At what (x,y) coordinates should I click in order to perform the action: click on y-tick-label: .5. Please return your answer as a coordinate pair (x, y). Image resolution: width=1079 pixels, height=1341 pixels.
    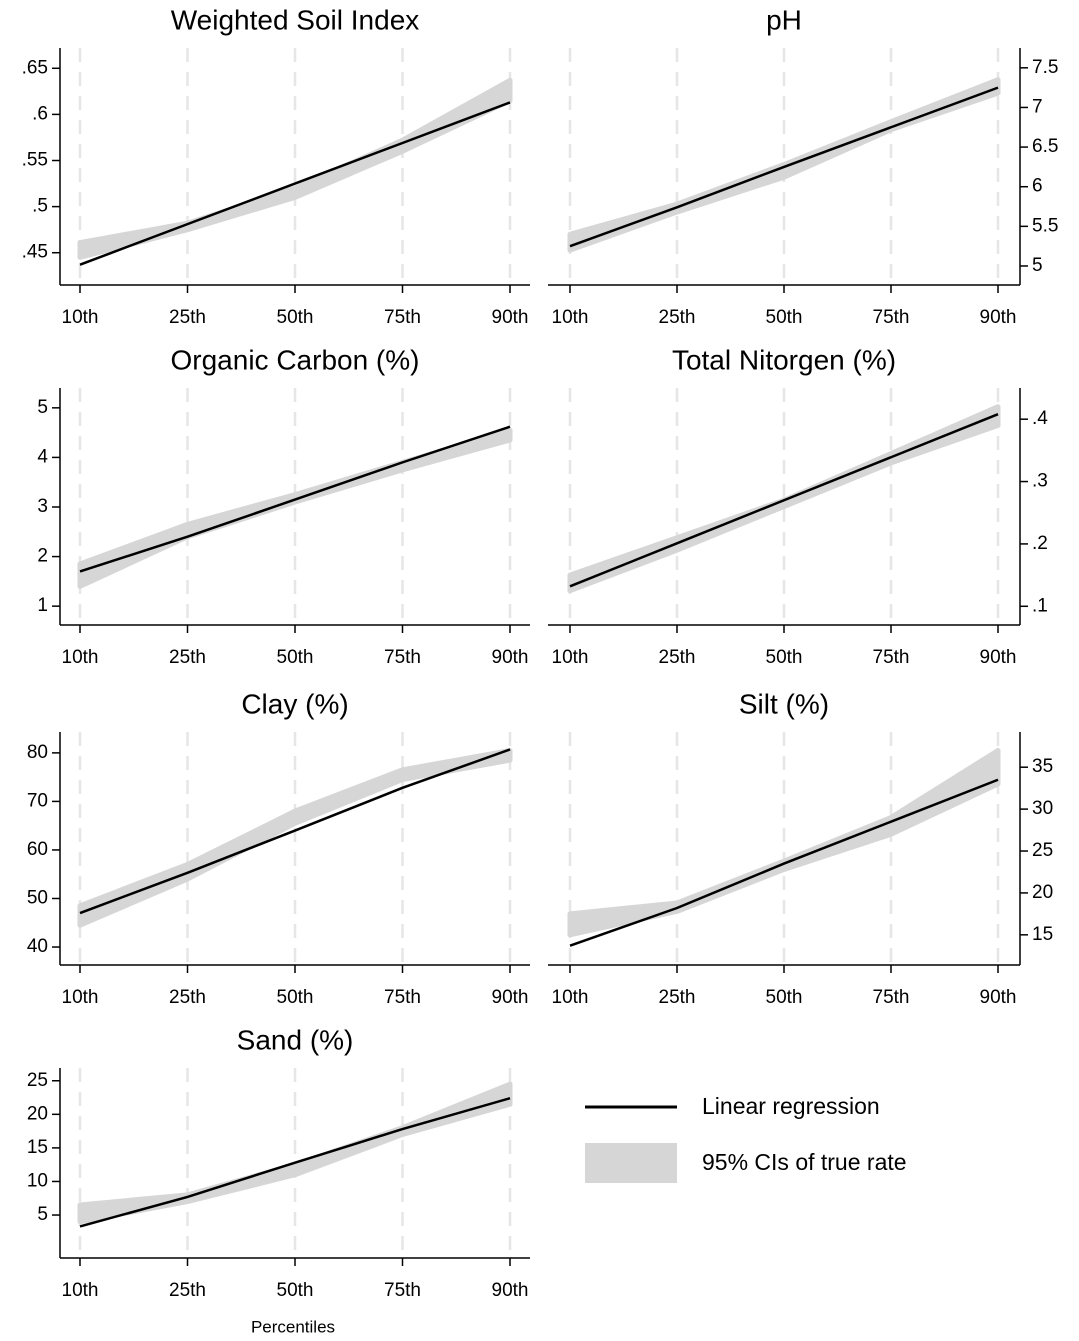
    Looking at the image, I should click on (40, 206).